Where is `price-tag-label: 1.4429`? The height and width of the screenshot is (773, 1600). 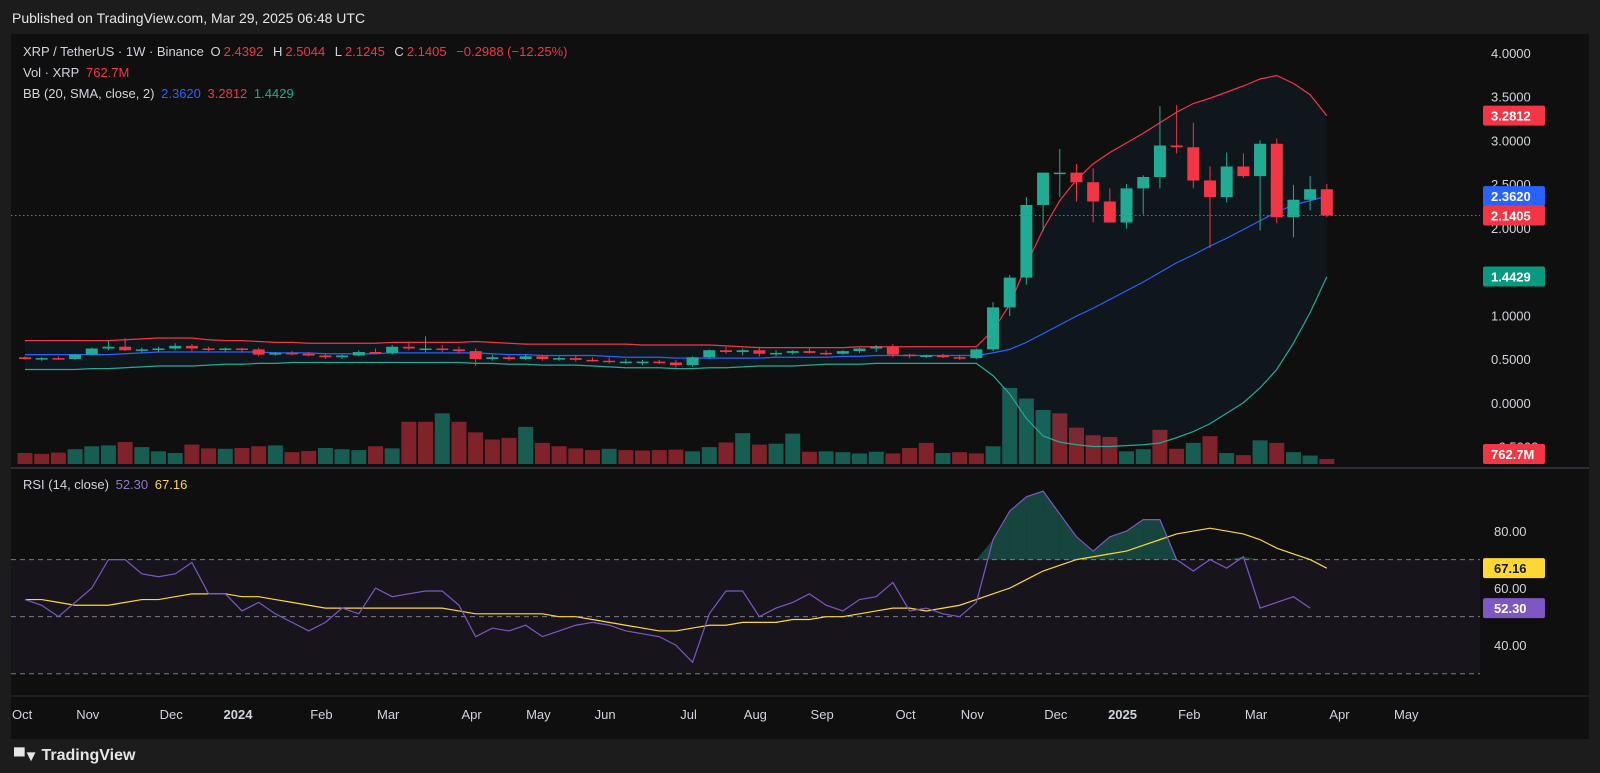
price-tag-label: 1.4429 is located at coordinates (1511, 276).